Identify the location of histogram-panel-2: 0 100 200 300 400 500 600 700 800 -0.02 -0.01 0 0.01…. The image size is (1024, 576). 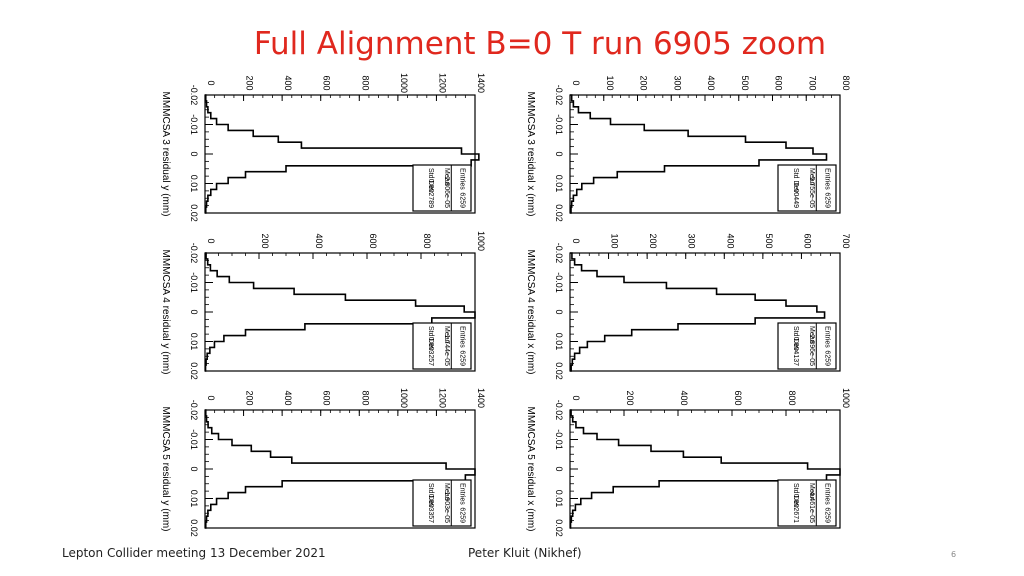
(688, 148).